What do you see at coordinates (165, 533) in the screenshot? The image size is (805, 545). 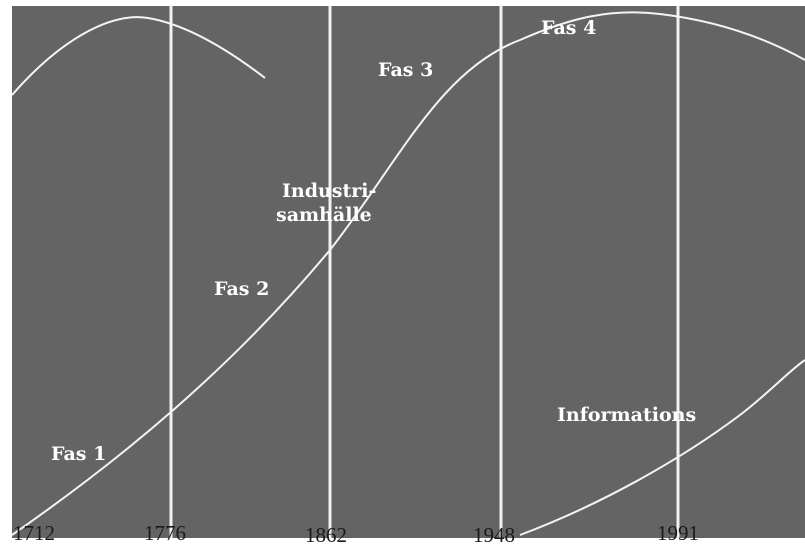 I see `year-label-1776: 1776` at bounding box center [165, 533].